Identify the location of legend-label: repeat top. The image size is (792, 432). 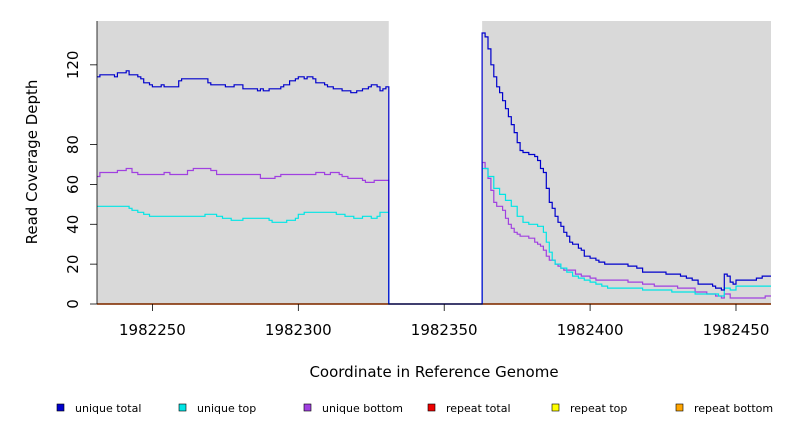
(598, 408).